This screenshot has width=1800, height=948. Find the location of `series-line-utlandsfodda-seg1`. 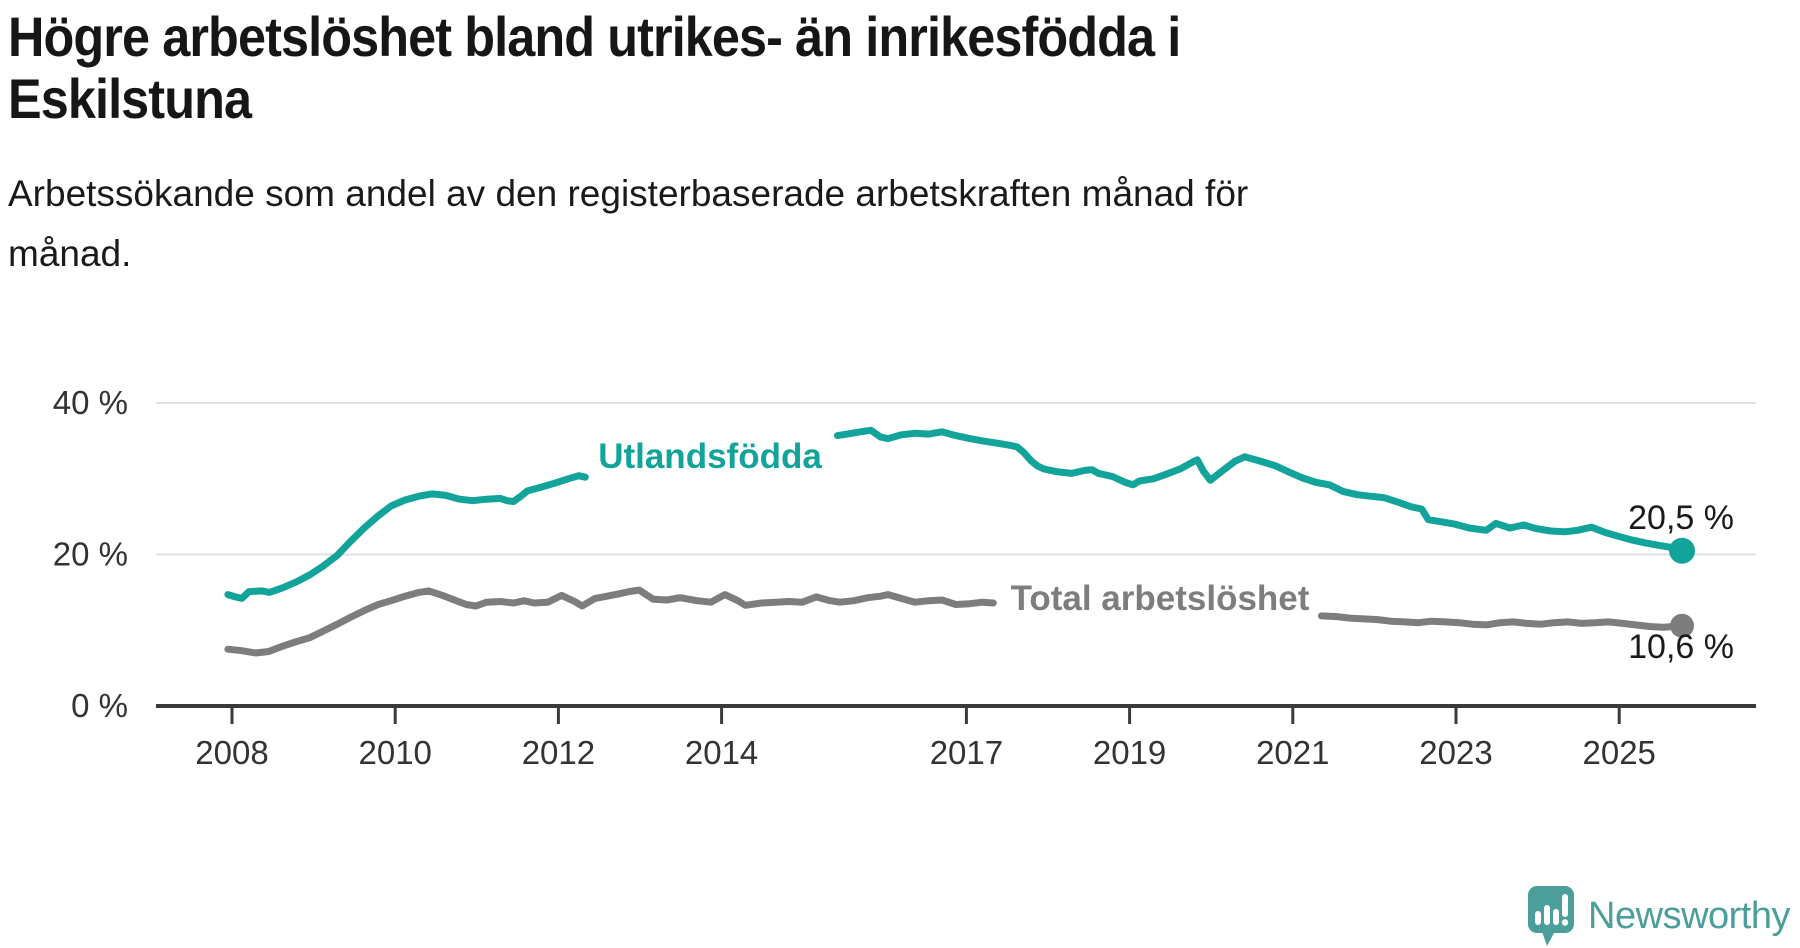

series-line-utlandsfodda-seg1 is located at coordinates (406, 537).